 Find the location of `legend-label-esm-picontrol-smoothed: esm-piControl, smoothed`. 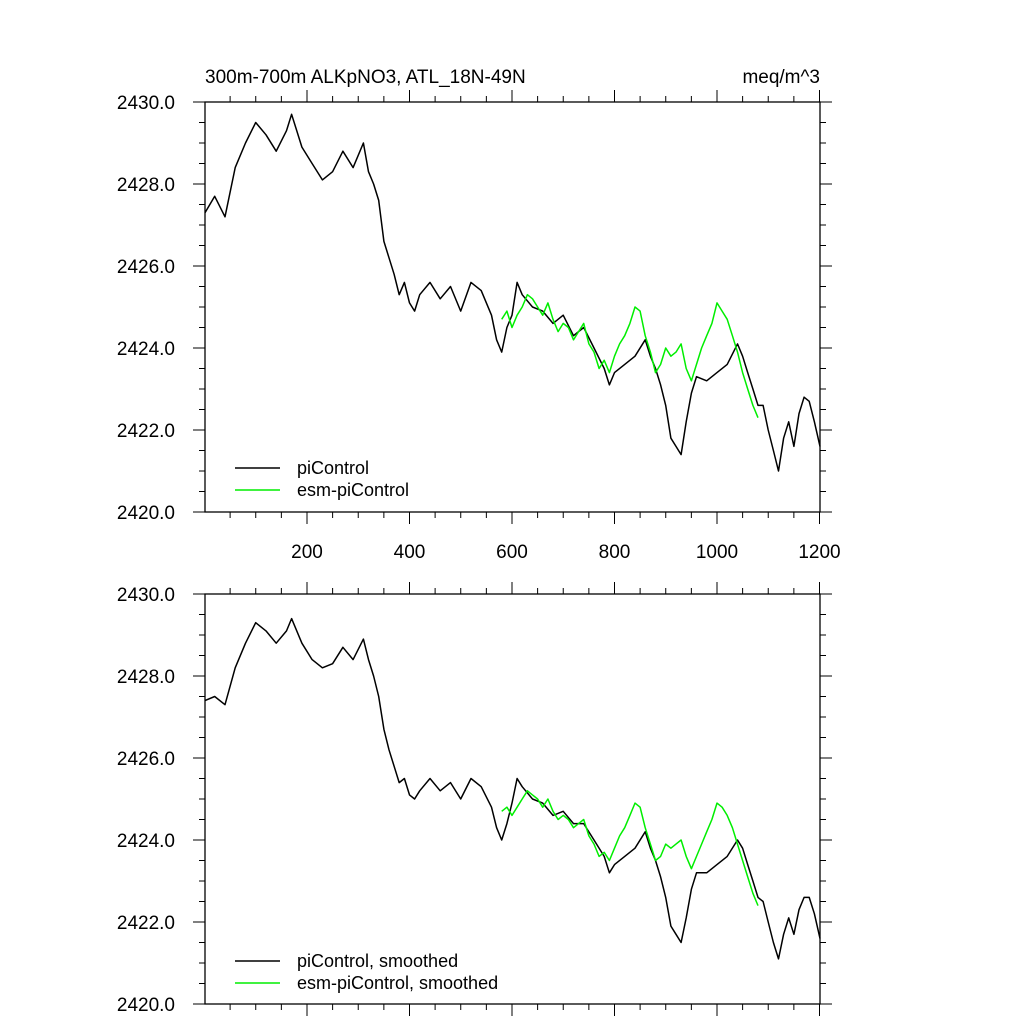

legend-label-esm-picontrol-smoothed: esm-piControl, smoothed is located at coordinates (397, 983).